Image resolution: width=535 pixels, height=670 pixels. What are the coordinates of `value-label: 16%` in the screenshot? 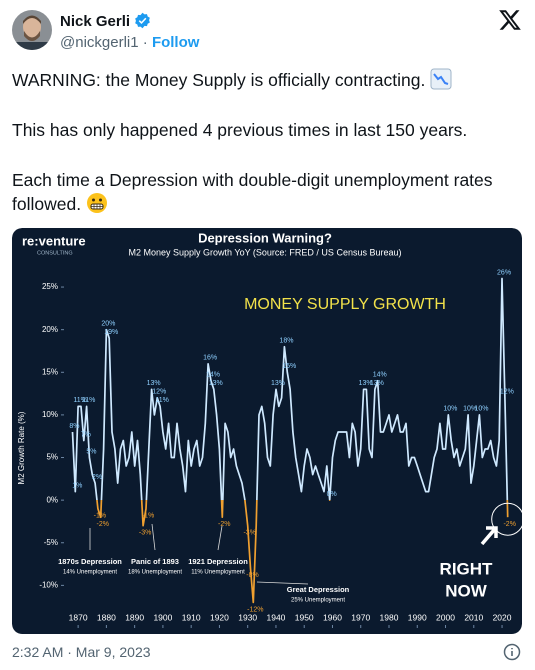 It's located at (210, 358).